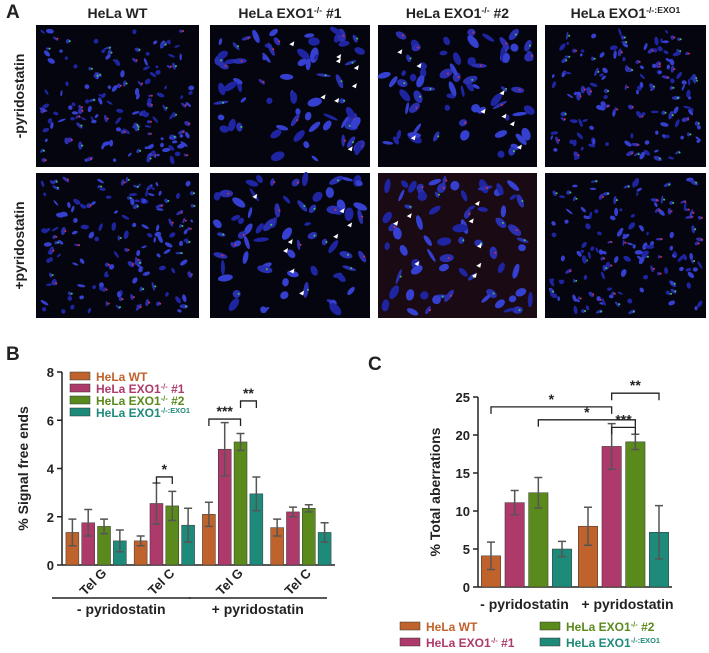 The image size is (709, 653). I want to click on x-tick-label: Tel G, so click(229, 581).